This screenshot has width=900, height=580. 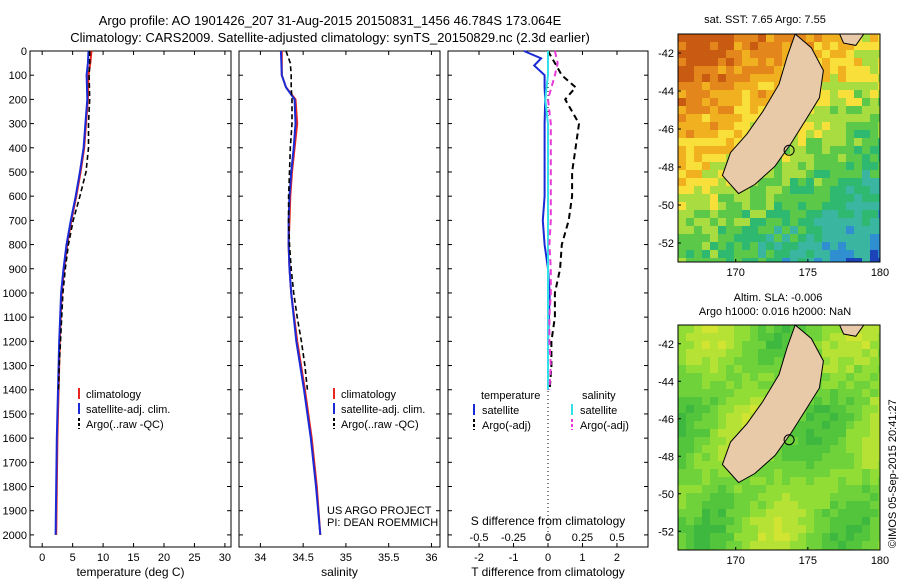 What do you see at coordinates (666, 92) in the screenshot?
I see `map-lat-label: -44` at bounding box center [666, 92].